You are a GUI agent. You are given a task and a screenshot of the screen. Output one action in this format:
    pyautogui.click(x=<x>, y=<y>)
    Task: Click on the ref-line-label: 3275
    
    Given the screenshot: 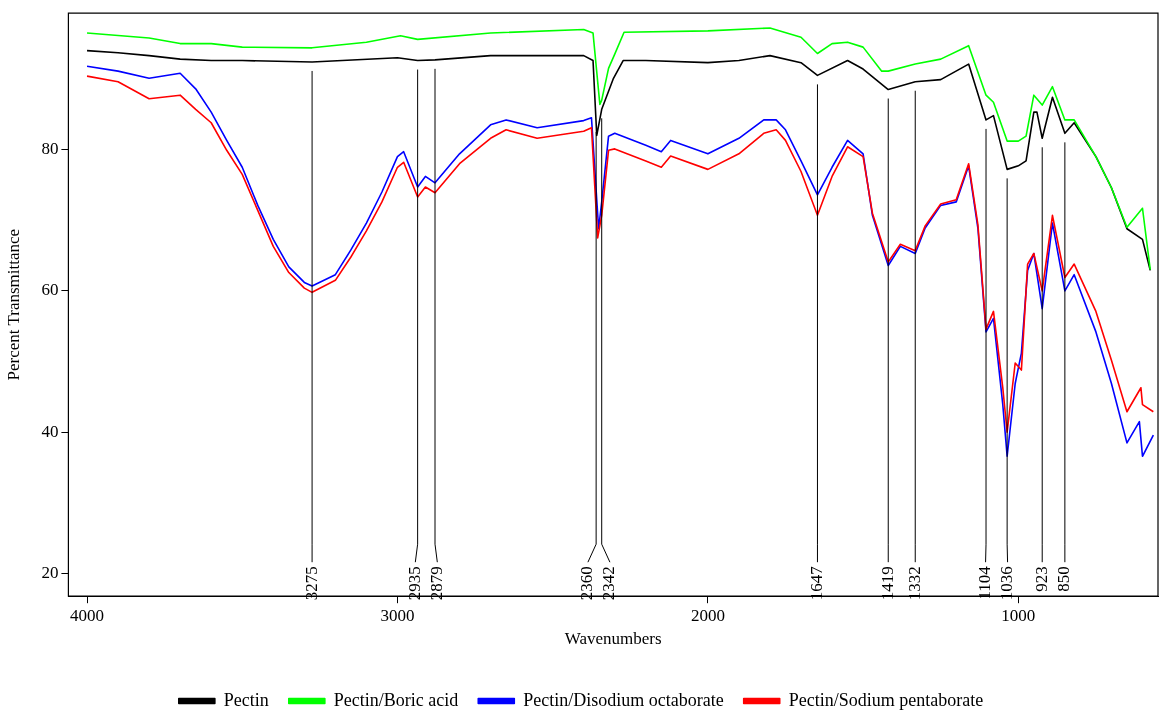 What is the action you would take?
    pyautogui.click(x=311, y=583)
    